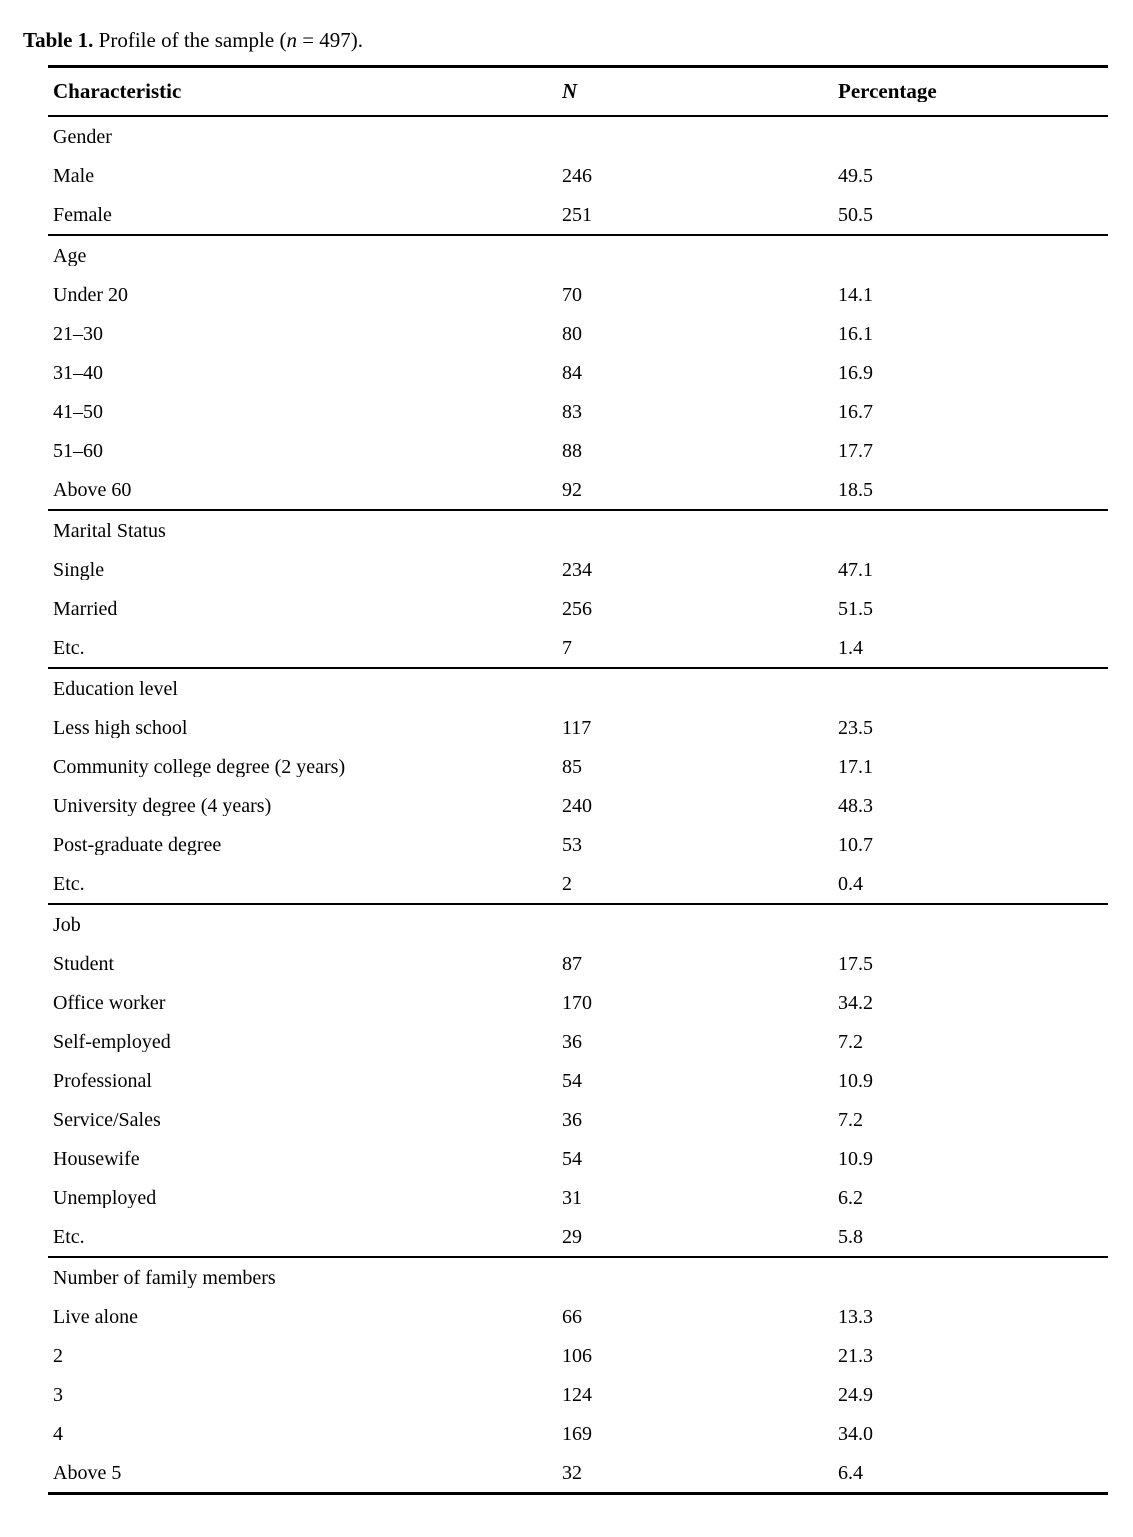 The height and width of the screenshot is (1537, 1133). Describe the element at coordinates (855, 1394) in the screenshot. I see `cell-percentage: 24.9` at that location.